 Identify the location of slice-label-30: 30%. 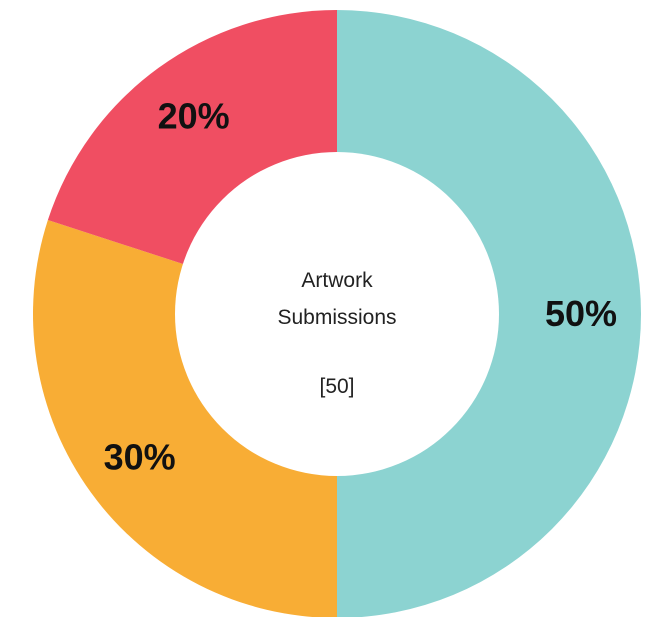
(140, 456).